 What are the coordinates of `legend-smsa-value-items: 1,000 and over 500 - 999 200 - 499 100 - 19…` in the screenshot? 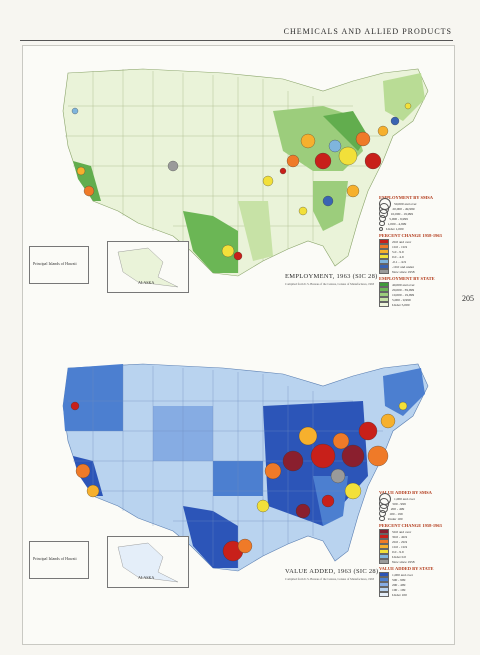 It's located at (414, 507).